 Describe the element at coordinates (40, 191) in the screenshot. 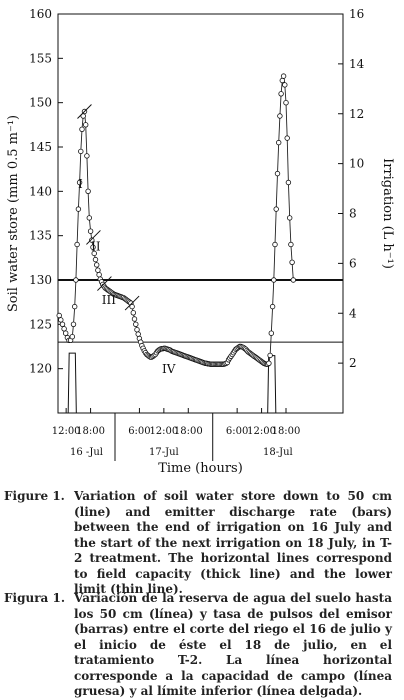

I see `y-left-tick-label: 140` at that location.